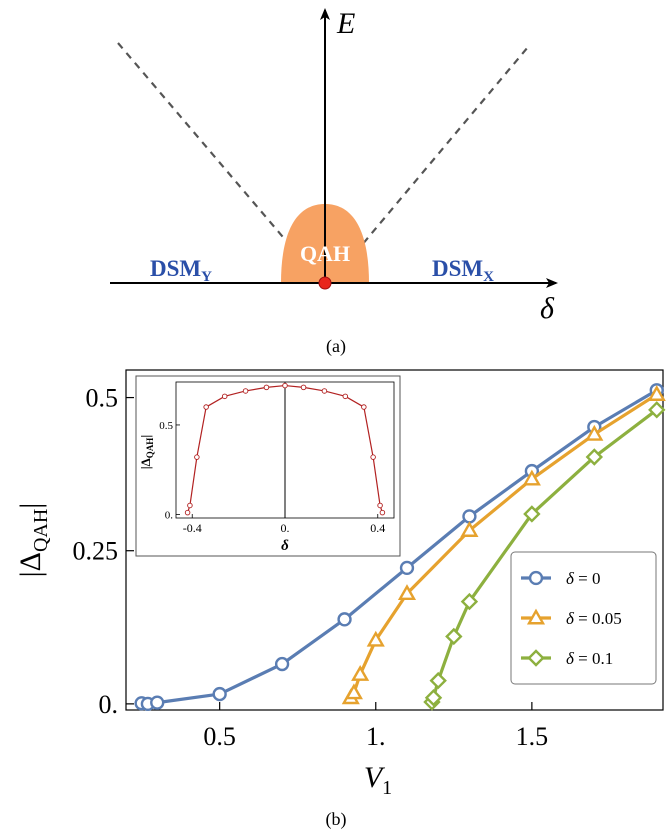 This screenshot has width=672, height=835. What do you see at coordinates (192, 528) in the screenshot?
I see `inset-x-tick-label: -0.4` at bounding box center [192, 528].